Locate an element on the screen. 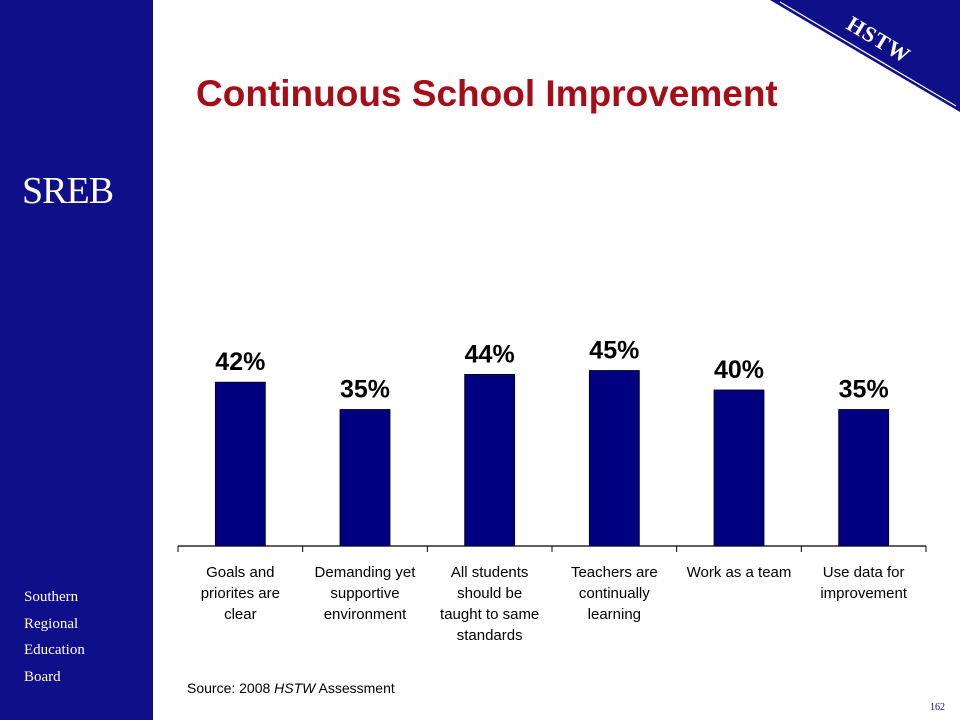 This screenshot has width=960, height=720. organization-name: Southern Regional Education Board is located at coordinates (54, 637).